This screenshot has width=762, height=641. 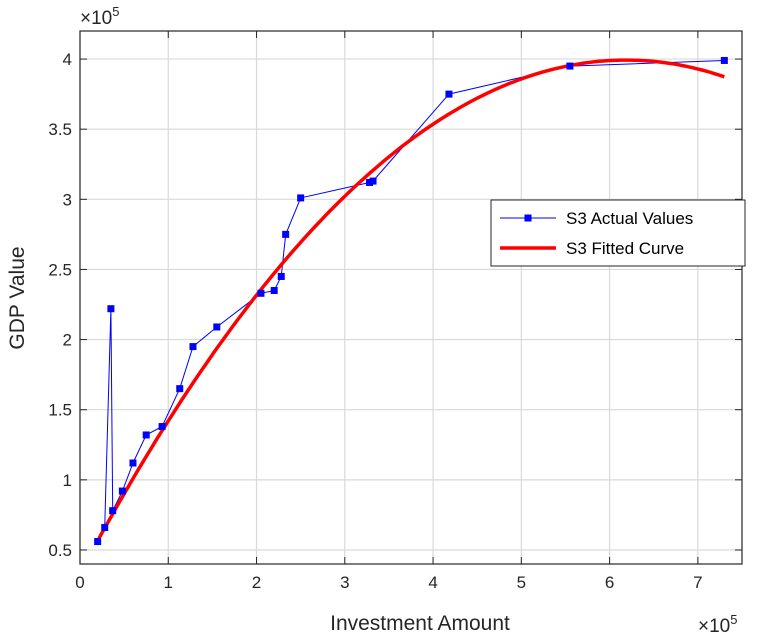 What do you see at coordinates (629, 218) in the screenshot?
I see `legend-label-actual: S3 Actual Values` at bounding box center [629, 218].